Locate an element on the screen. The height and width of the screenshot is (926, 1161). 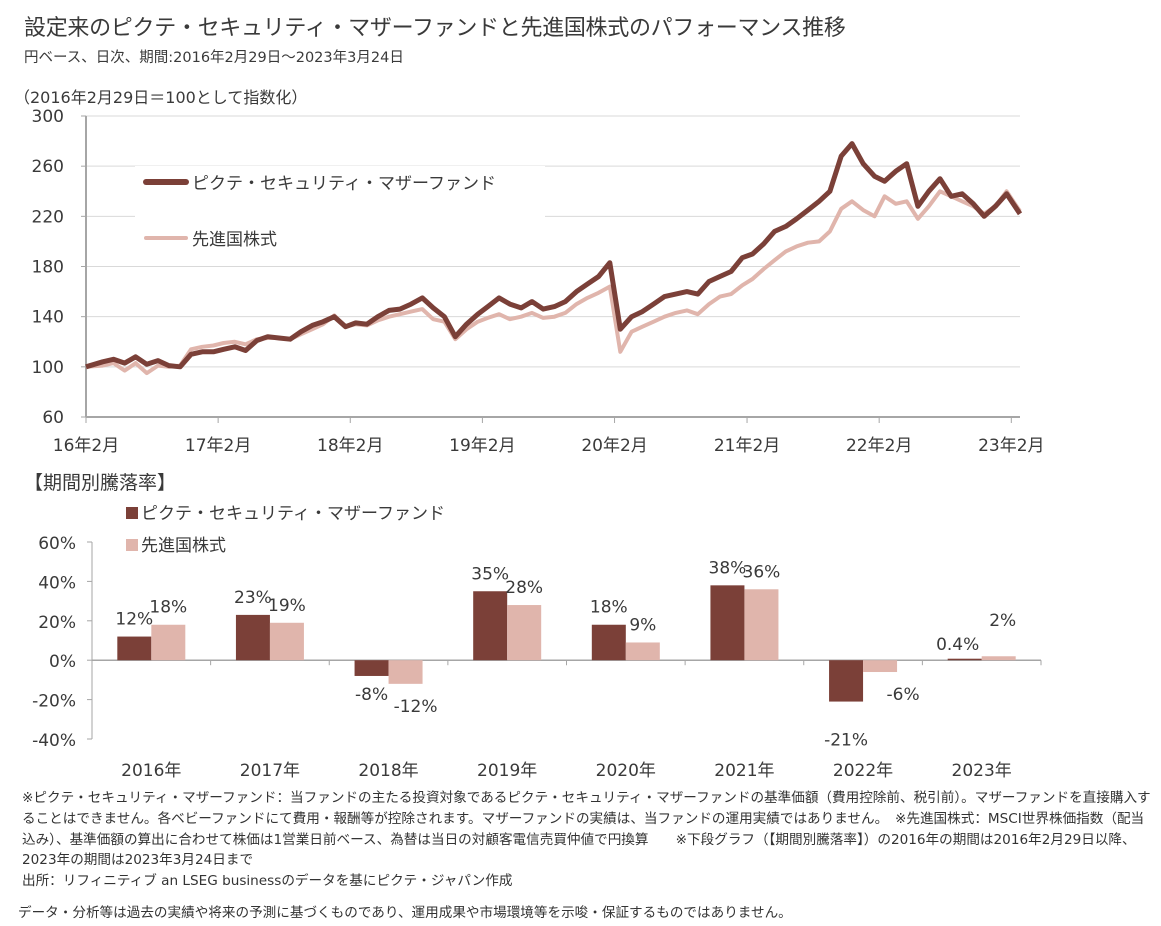
x-tick-label: 2021年 is located at coordinates (744, 771).